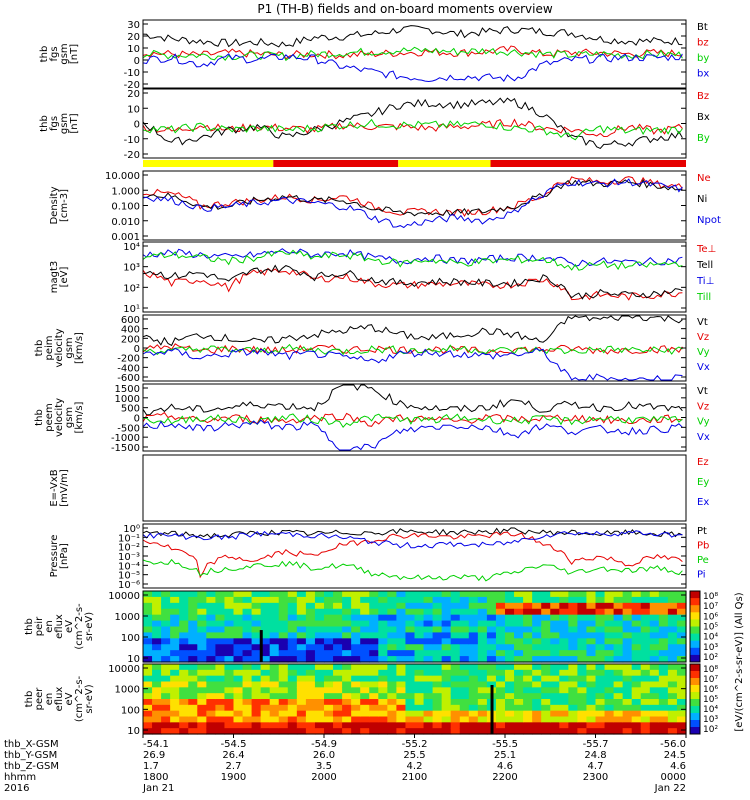 The height and width of the screenshot is (800, 750). Describe the element at coordinates (702, 199) in the screenshot. I see `legend-Ni: Ni` at that location.